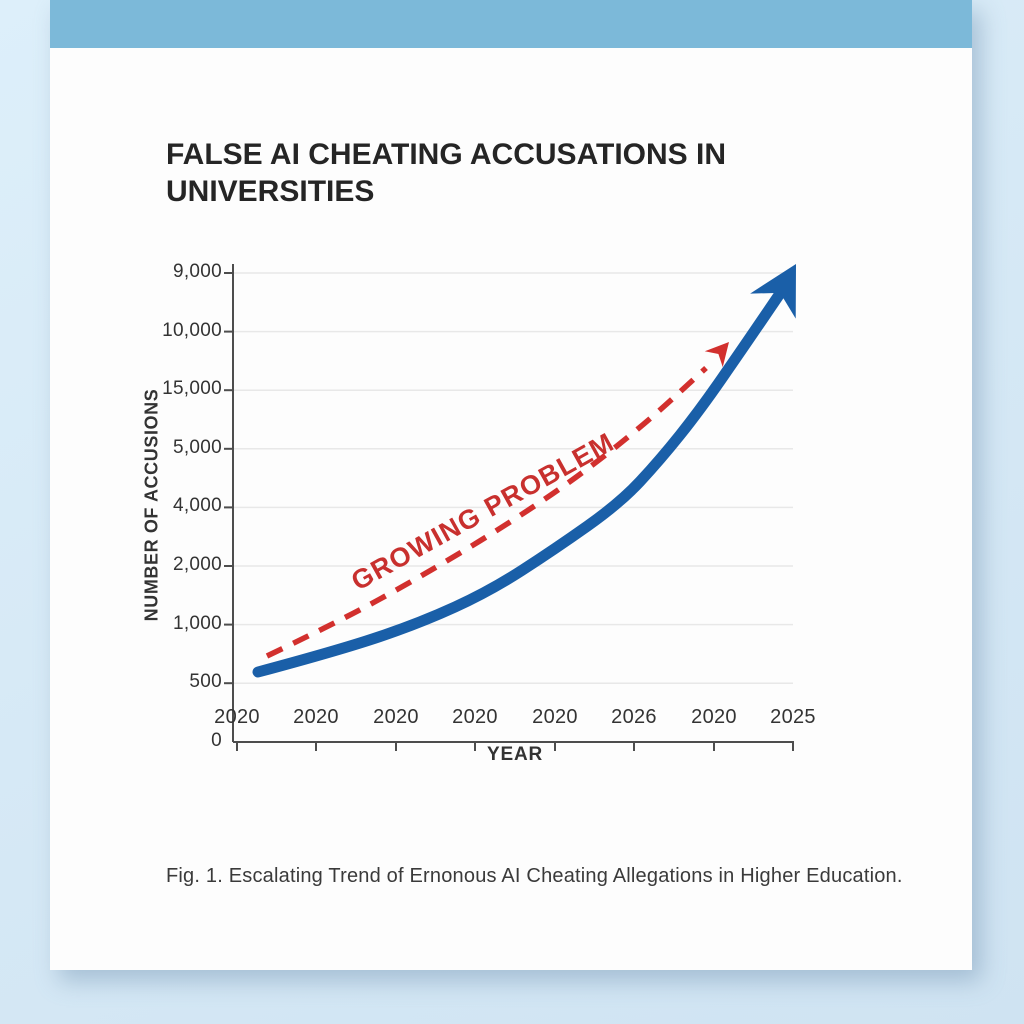 This screenshot has width=1024, height=1024. Describe the element at coordinates (205, 681) in the screenshot. I see `y-tick-label: 500` at that location.